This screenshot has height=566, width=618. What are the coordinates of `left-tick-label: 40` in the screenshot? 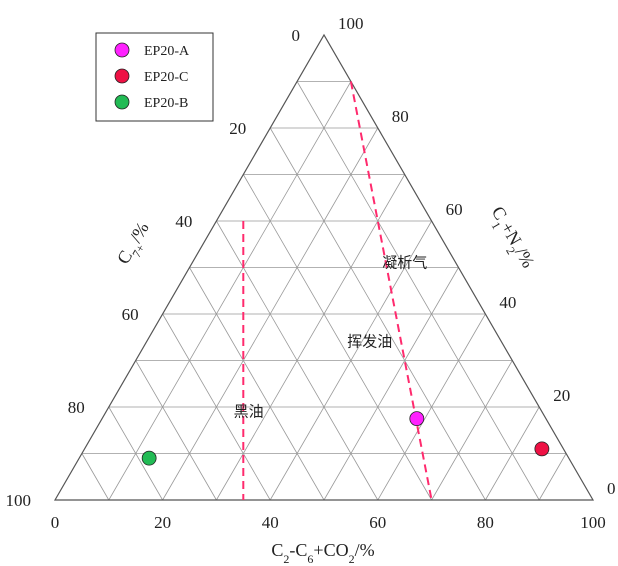 It's located at (183, 221).